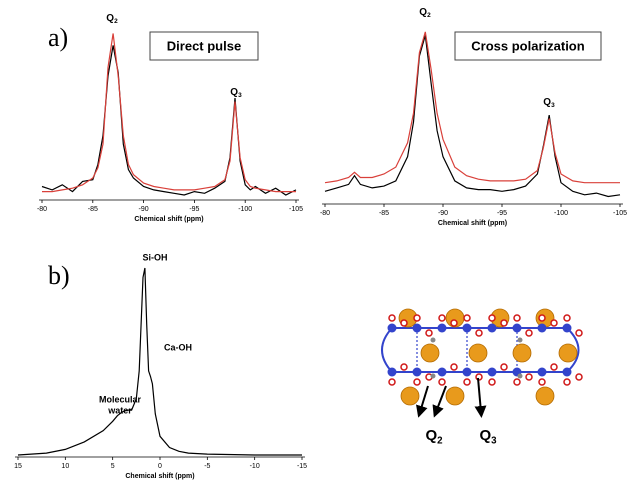 This screenshot has width=632, height=481. Describe the element at coordinates (160, 466) in the screenshot. I see `x-tick-label: 0` at that location.